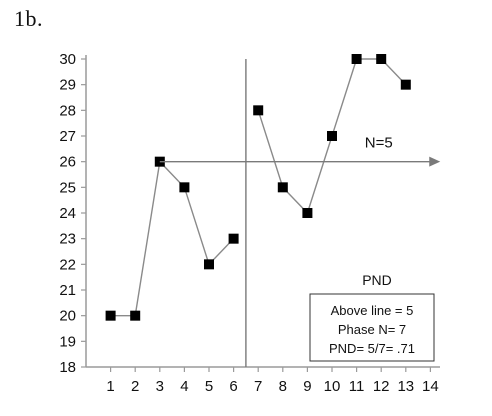 The height and width of the screenshot is (416, 492). Describe the element at coordinates (209, 386) in the screenshot. I see `x-tick-label: 5` at that location.